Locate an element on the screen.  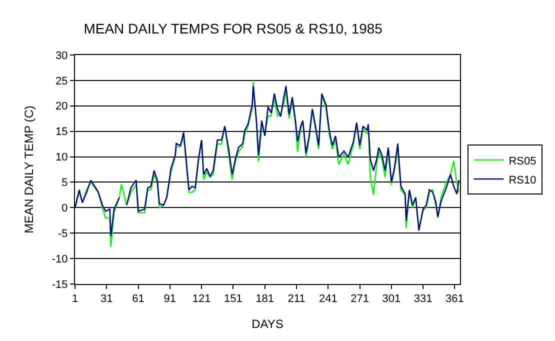
y-tick-label: 5 is located at coordinates (65, 183).